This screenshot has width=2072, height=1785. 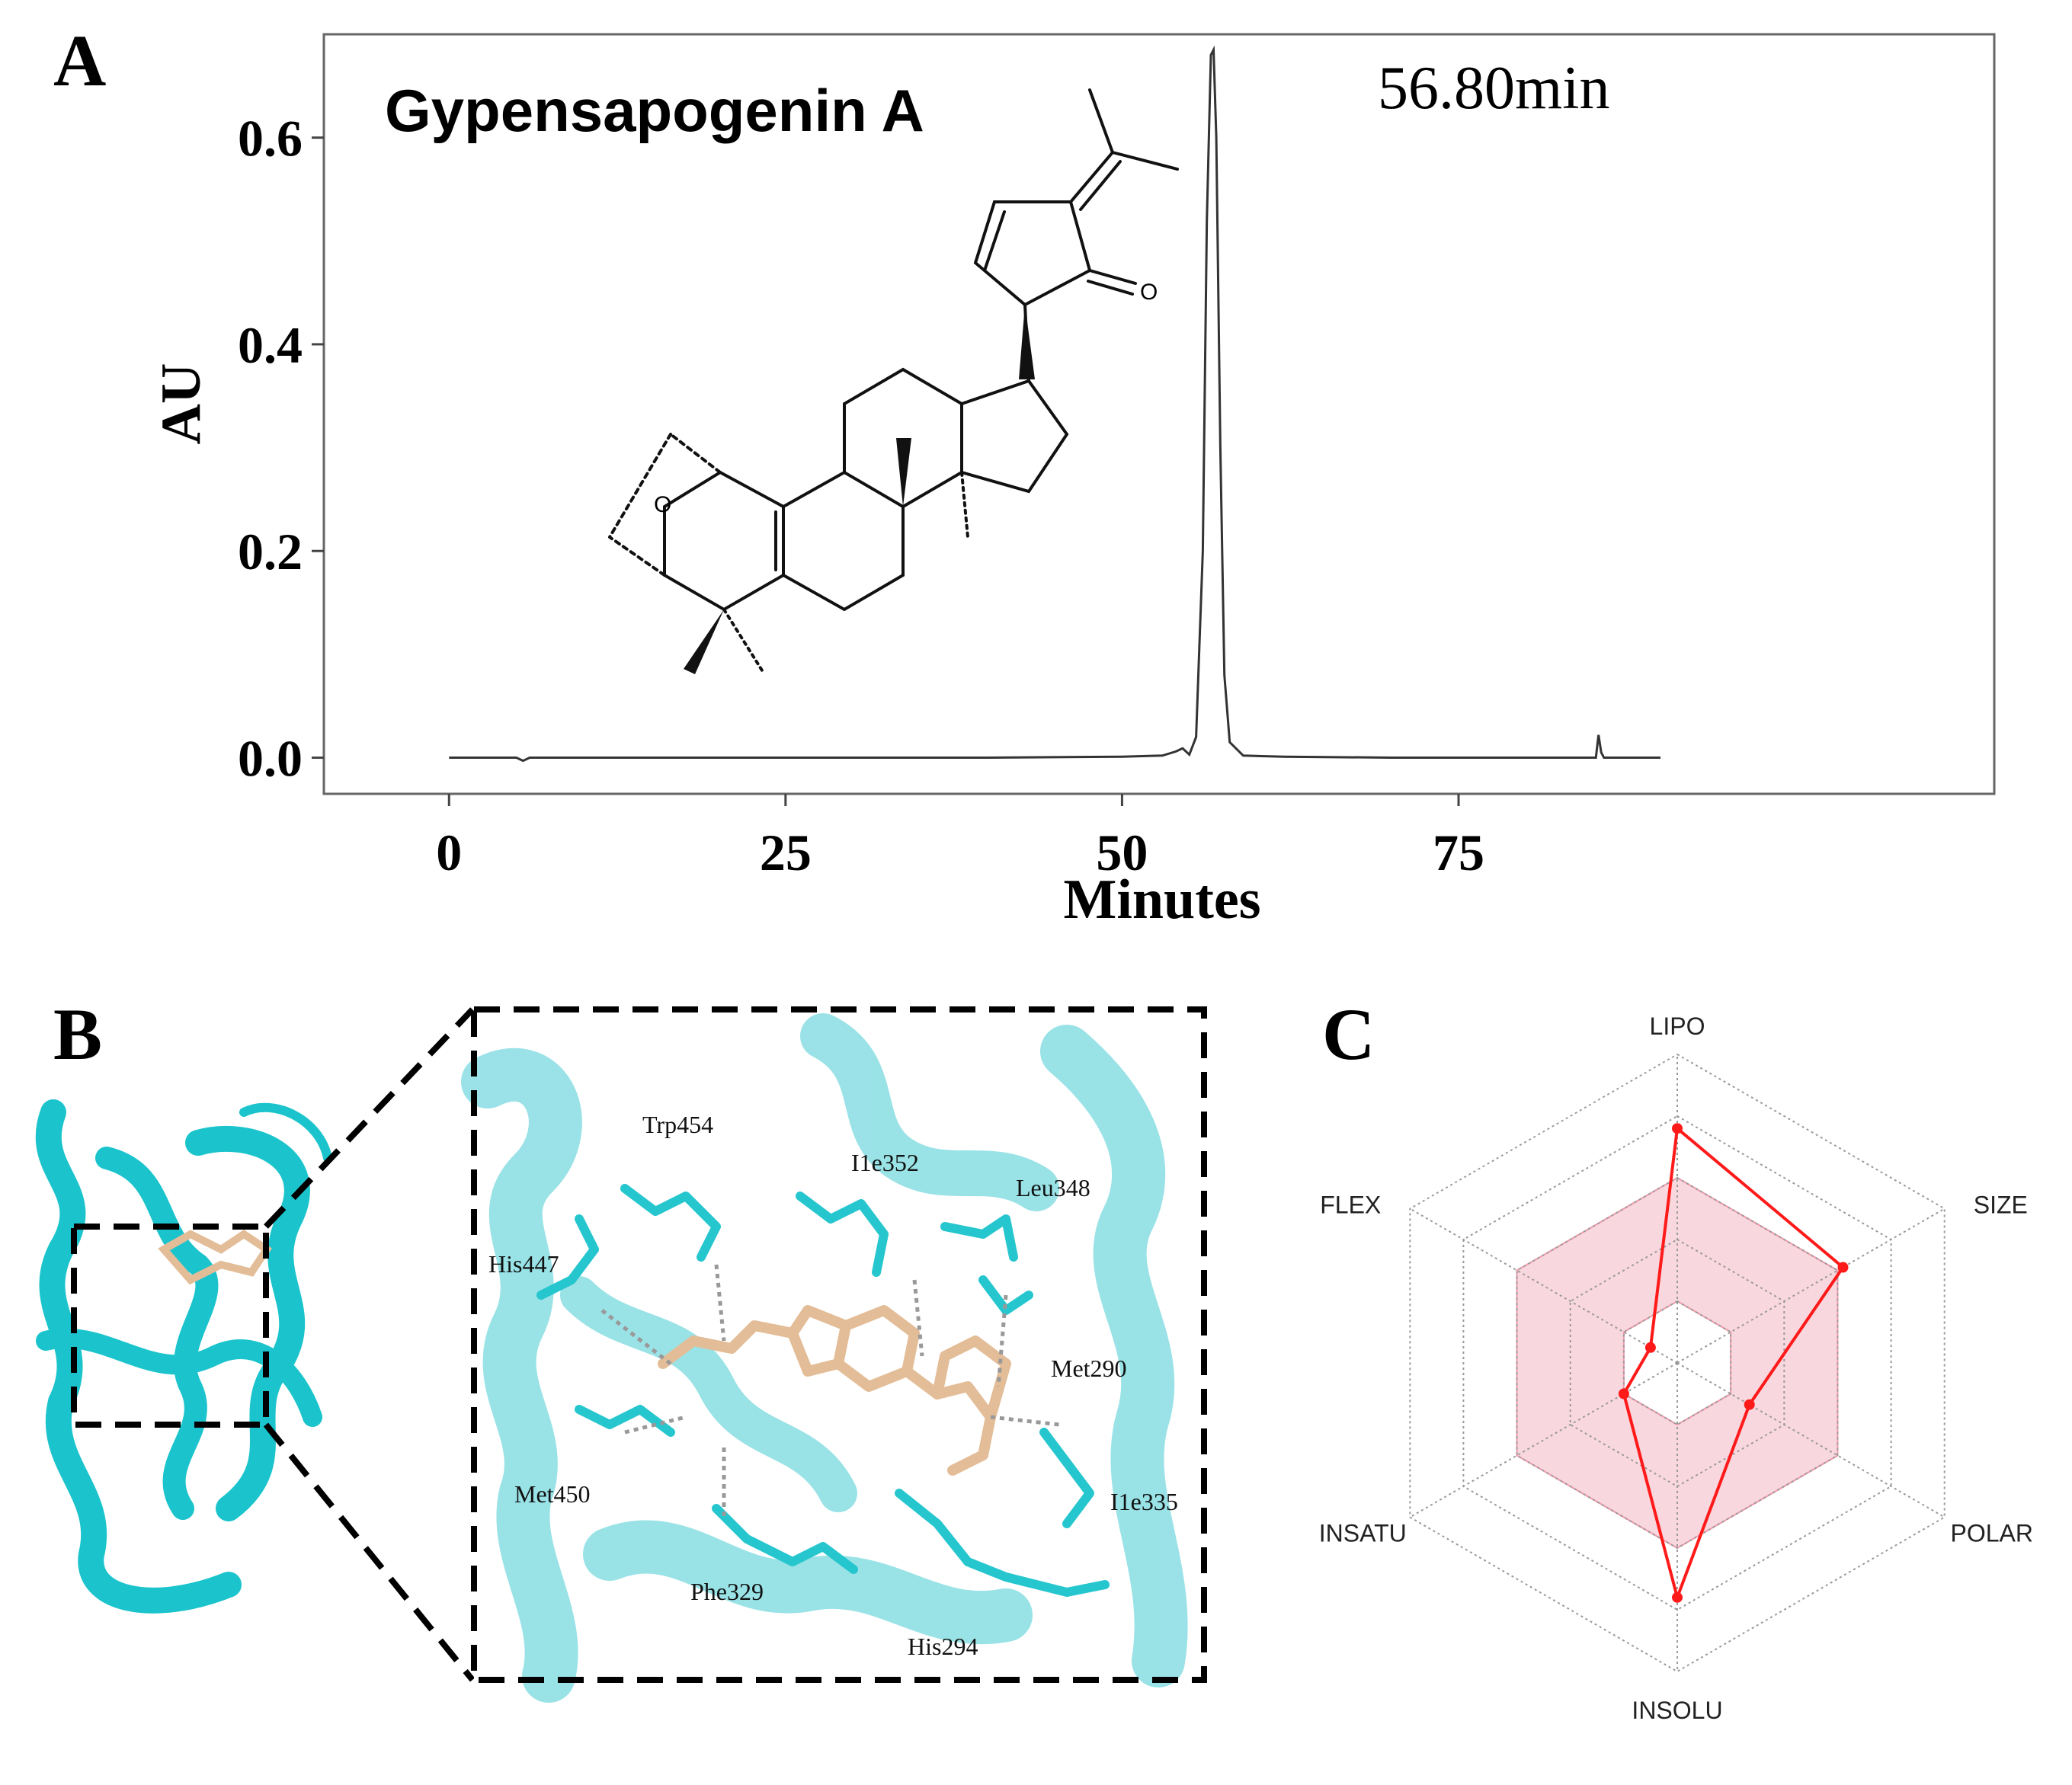 What do you see at coordinates (1458, 853) in the screenshot?
I see `x-tick-label: 75` at bounding box center [1458, 853].